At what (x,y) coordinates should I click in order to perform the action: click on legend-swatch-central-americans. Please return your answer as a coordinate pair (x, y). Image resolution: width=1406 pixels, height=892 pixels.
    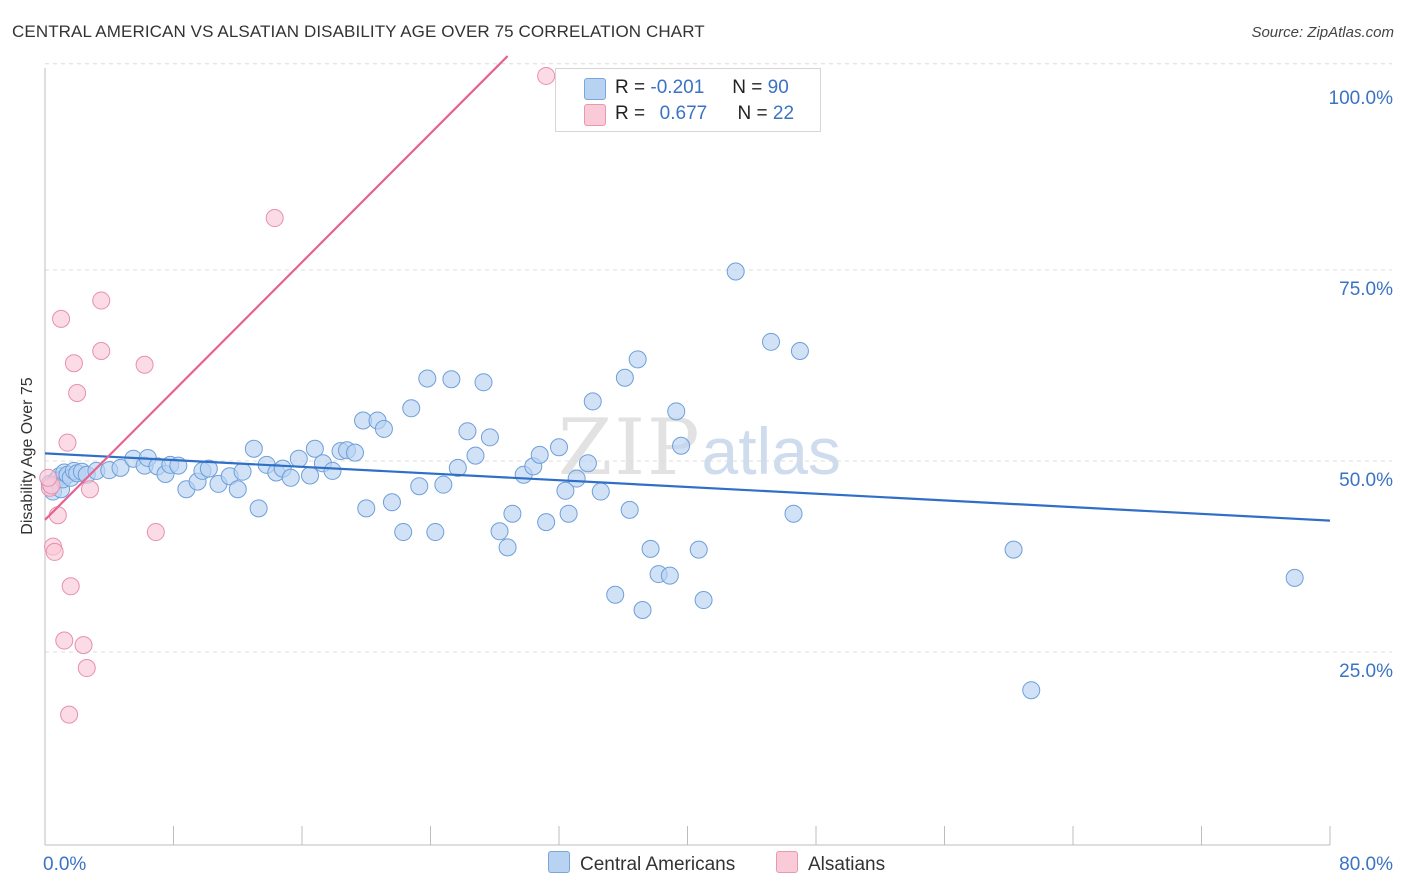
    Looking at the image, I should click on (595, 89).